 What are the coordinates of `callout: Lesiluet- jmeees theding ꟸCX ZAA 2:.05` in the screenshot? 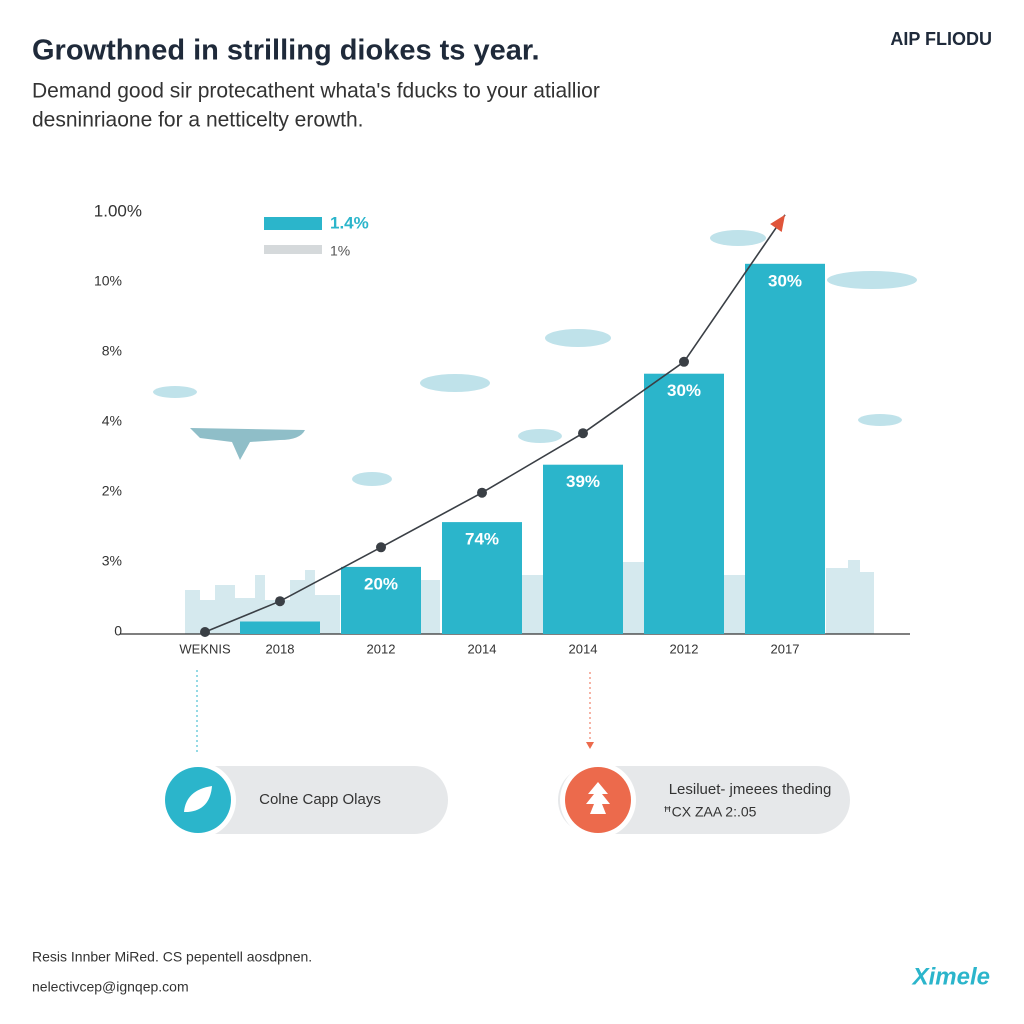 It's located at (704, 755).